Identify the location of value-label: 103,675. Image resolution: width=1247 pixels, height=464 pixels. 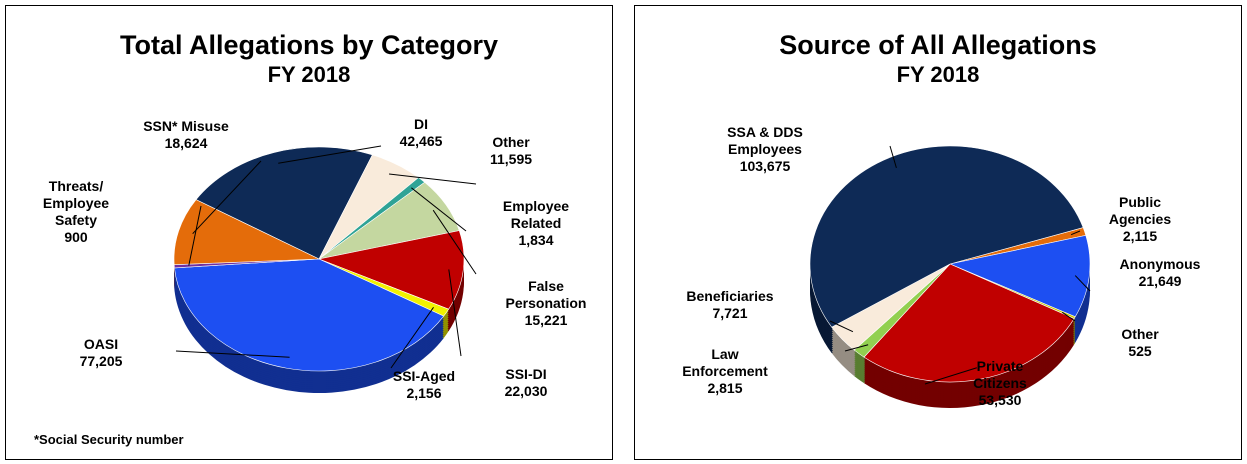
(765, 166).